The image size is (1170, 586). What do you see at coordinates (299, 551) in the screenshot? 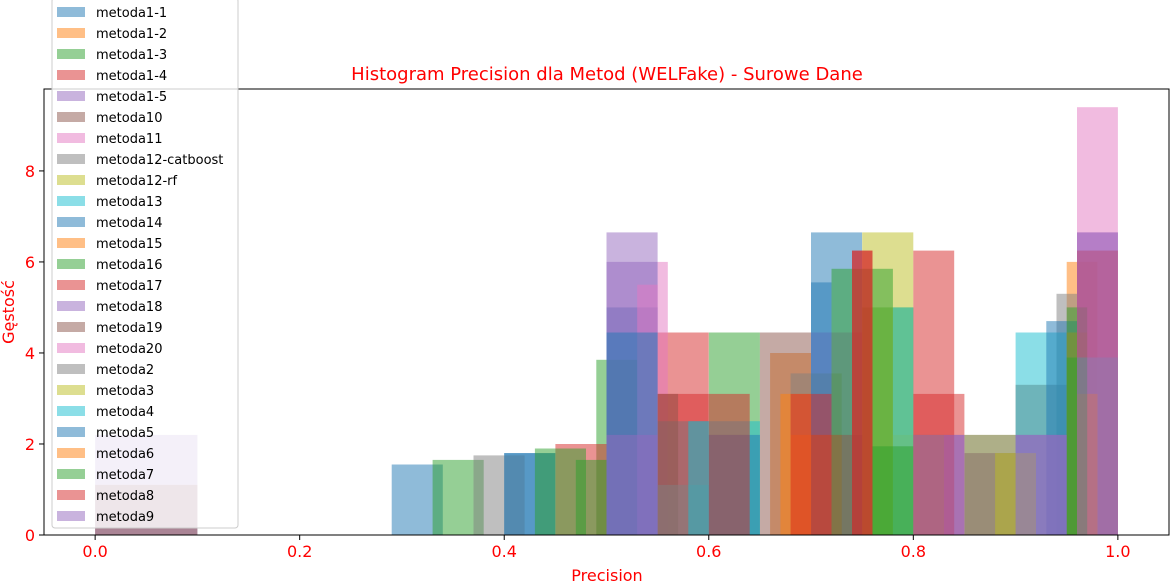
I see `x-tick-label: 0.2` at bounding box center [299, 551].